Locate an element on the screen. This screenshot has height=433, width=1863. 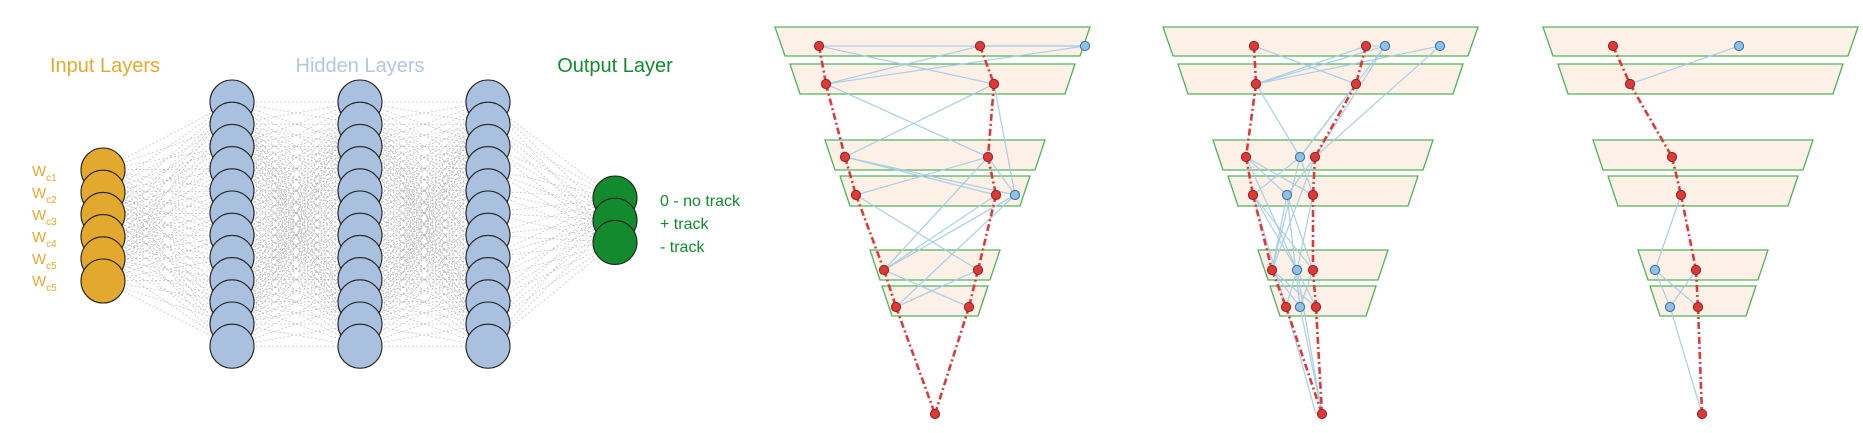
input-node is located at coordinates (103, 281).